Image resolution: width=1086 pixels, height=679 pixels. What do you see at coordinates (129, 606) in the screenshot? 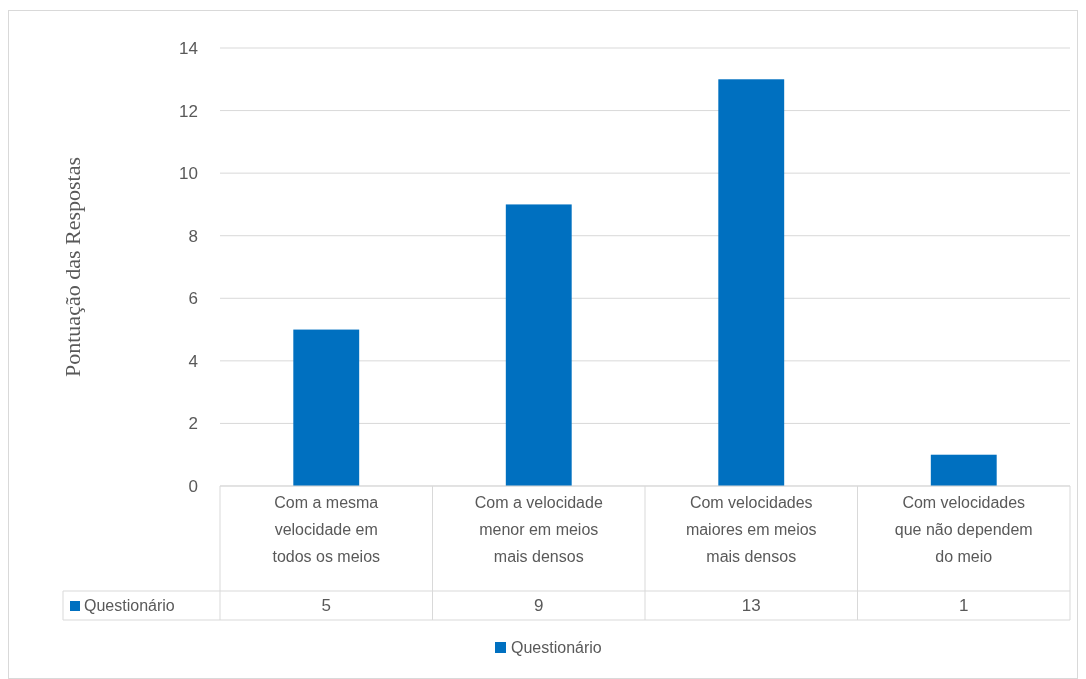
I see `text: Questionário` at bounding box center [129, 606].